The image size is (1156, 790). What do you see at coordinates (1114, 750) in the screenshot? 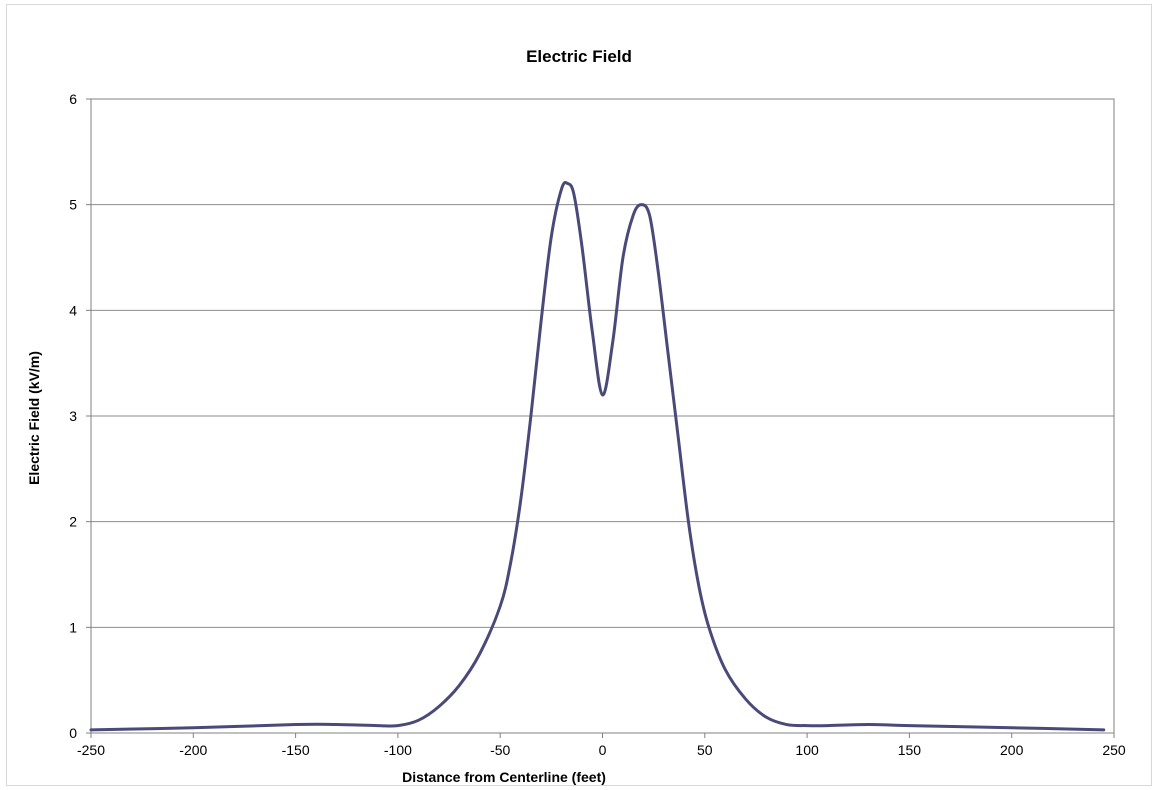
I see `x-tick-label: 250` at bounding box center [1114, 750].